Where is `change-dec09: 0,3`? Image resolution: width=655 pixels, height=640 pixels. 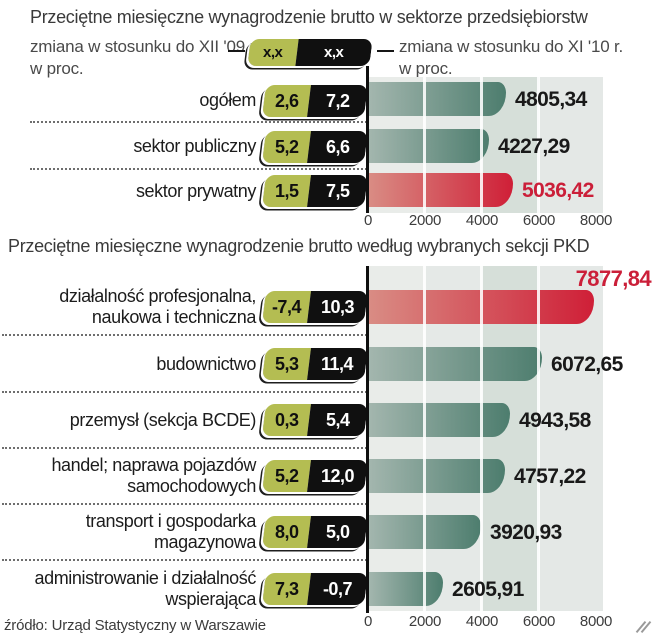 change-dec09: 0,3 is located at coordinates (286, 419).